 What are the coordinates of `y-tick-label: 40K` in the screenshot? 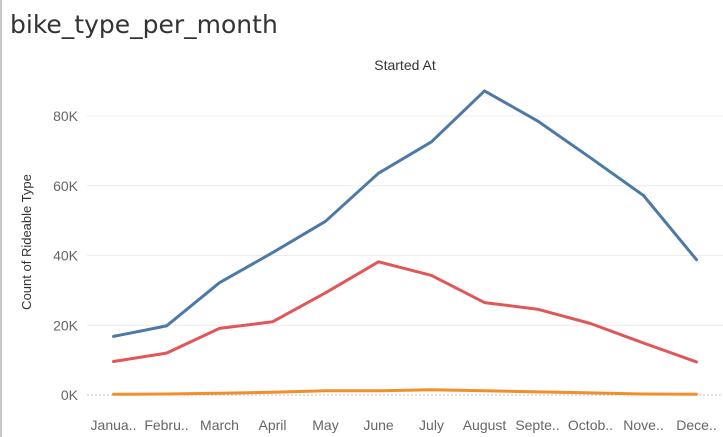 It's located at (66, 256).